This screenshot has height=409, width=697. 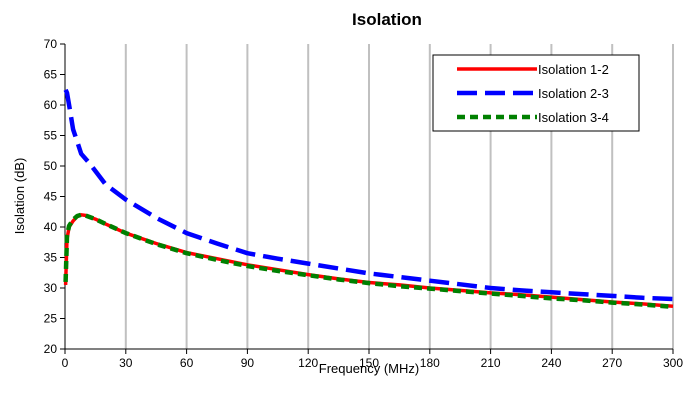 I want to click on x-tick-label: 300, so click(x=673, y=363).